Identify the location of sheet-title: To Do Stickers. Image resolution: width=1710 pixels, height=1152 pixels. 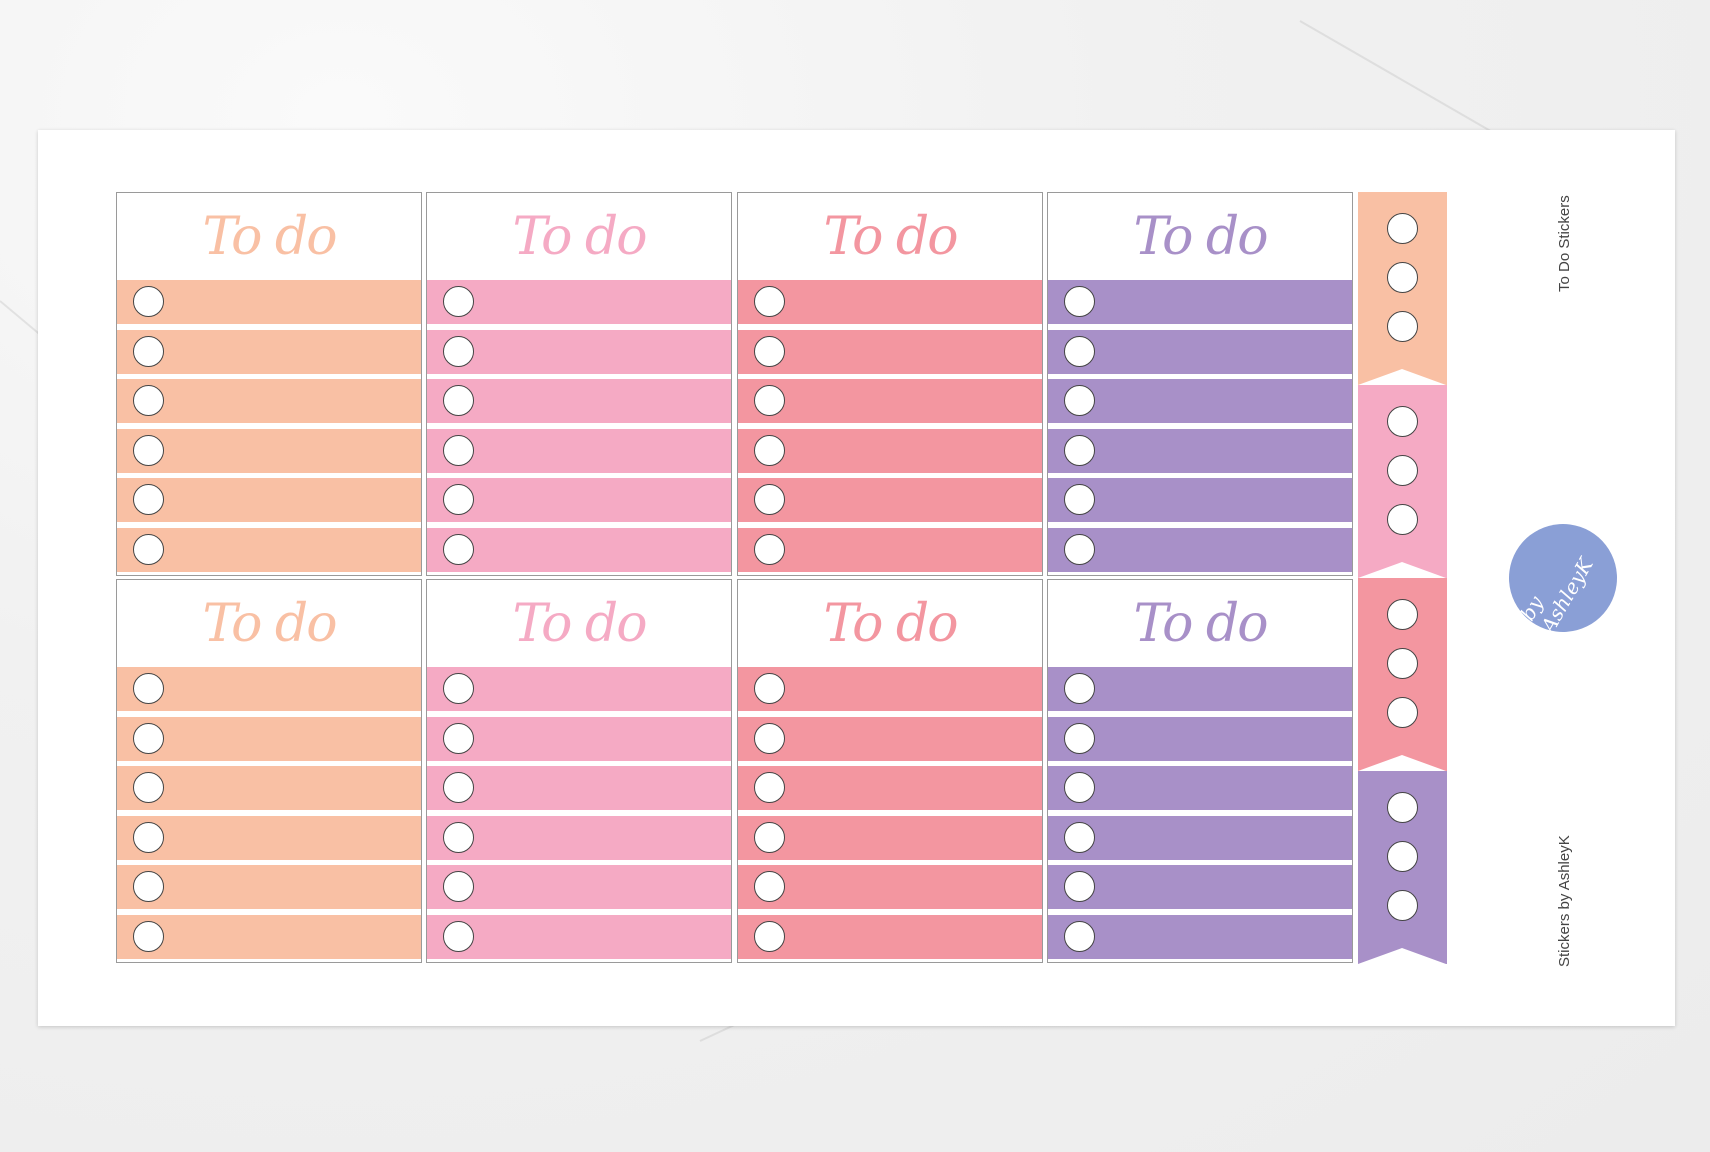
(1564, 243).